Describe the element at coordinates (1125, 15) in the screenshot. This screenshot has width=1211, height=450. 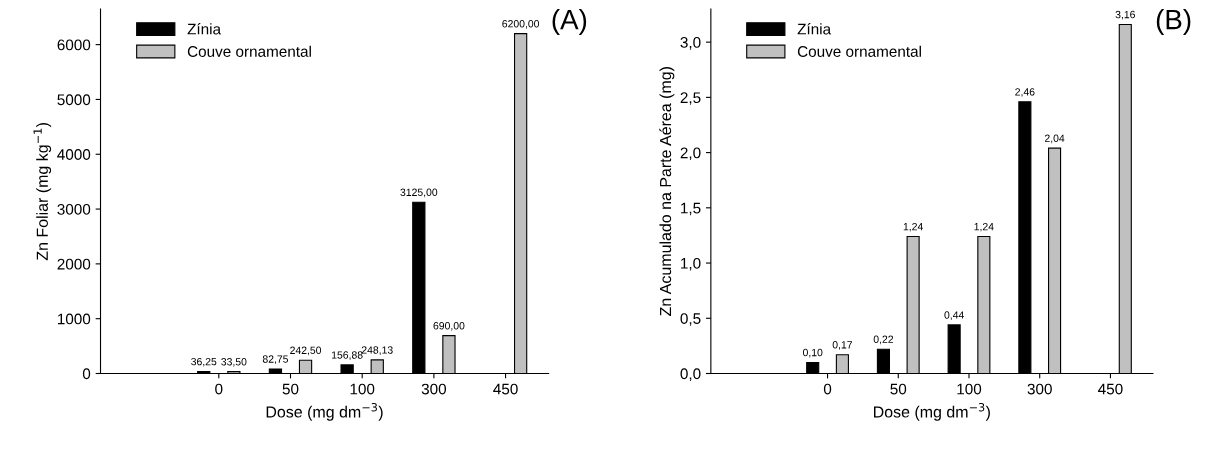
I see `data-label: 3,16` at that location.